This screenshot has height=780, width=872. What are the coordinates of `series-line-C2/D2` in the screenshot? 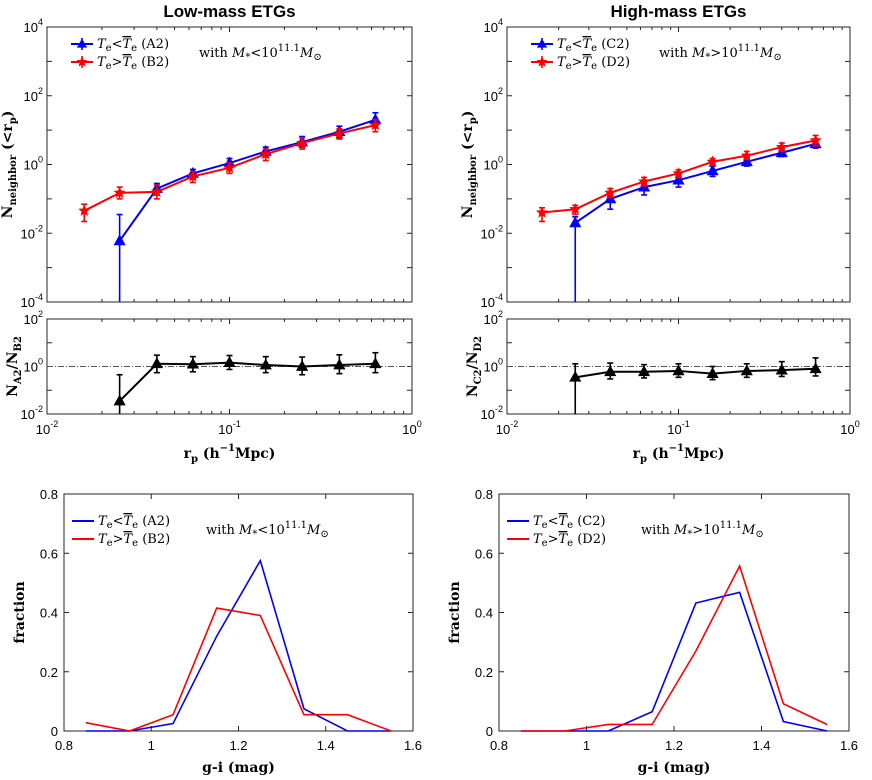 It's located at (695, 373).